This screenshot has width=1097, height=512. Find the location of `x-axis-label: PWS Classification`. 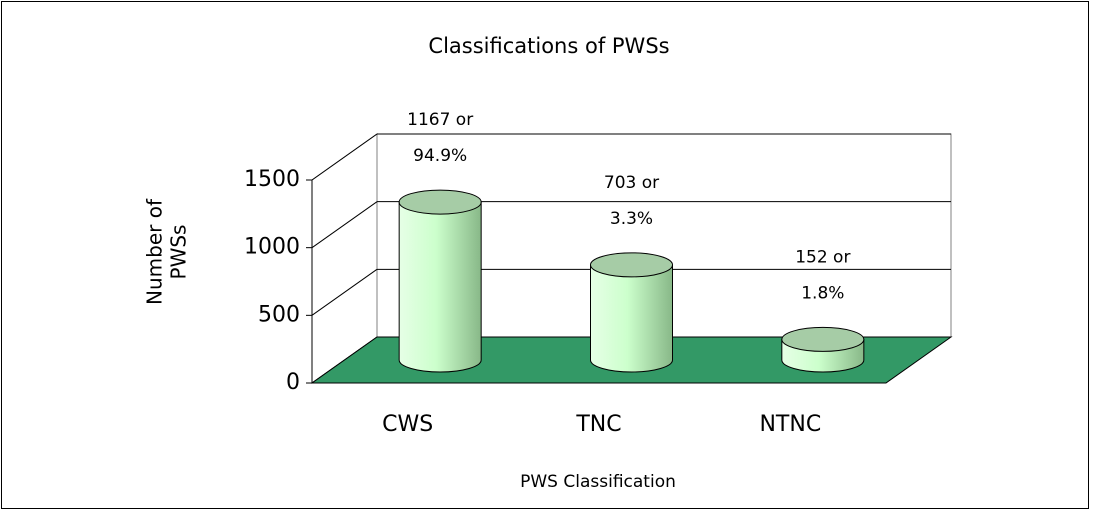

x-axis-label: PWS Classification is located at coordinates (598, 482).